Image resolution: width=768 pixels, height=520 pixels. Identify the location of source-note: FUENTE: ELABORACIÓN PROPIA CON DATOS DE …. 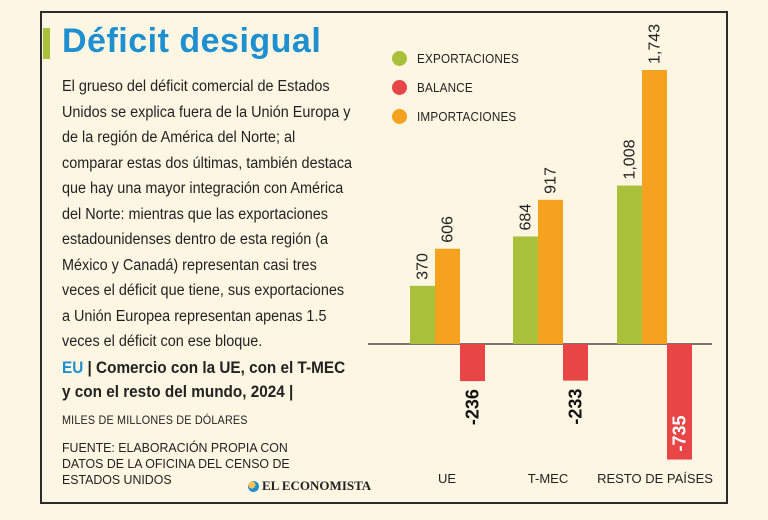
(176, 463).